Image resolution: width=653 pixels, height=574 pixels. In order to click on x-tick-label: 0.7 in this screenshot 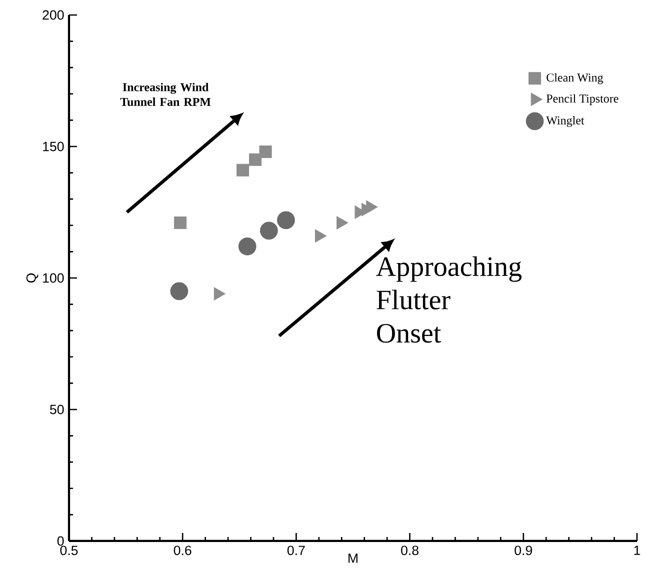, I will do `click(296, 551)`.